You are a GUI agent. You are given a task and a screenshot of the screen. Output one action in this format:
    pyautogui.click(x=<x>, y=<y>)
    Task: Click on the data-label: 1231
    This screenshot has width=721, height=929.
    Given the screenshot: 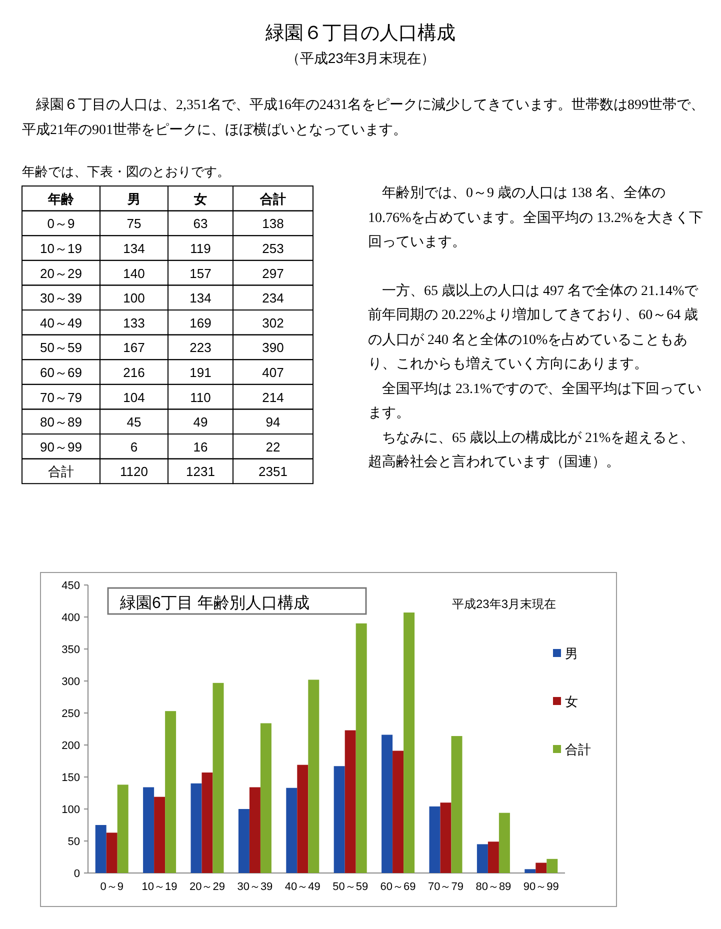 What is the action you would take?
    pyautogui.click(x=200, y=472)
    